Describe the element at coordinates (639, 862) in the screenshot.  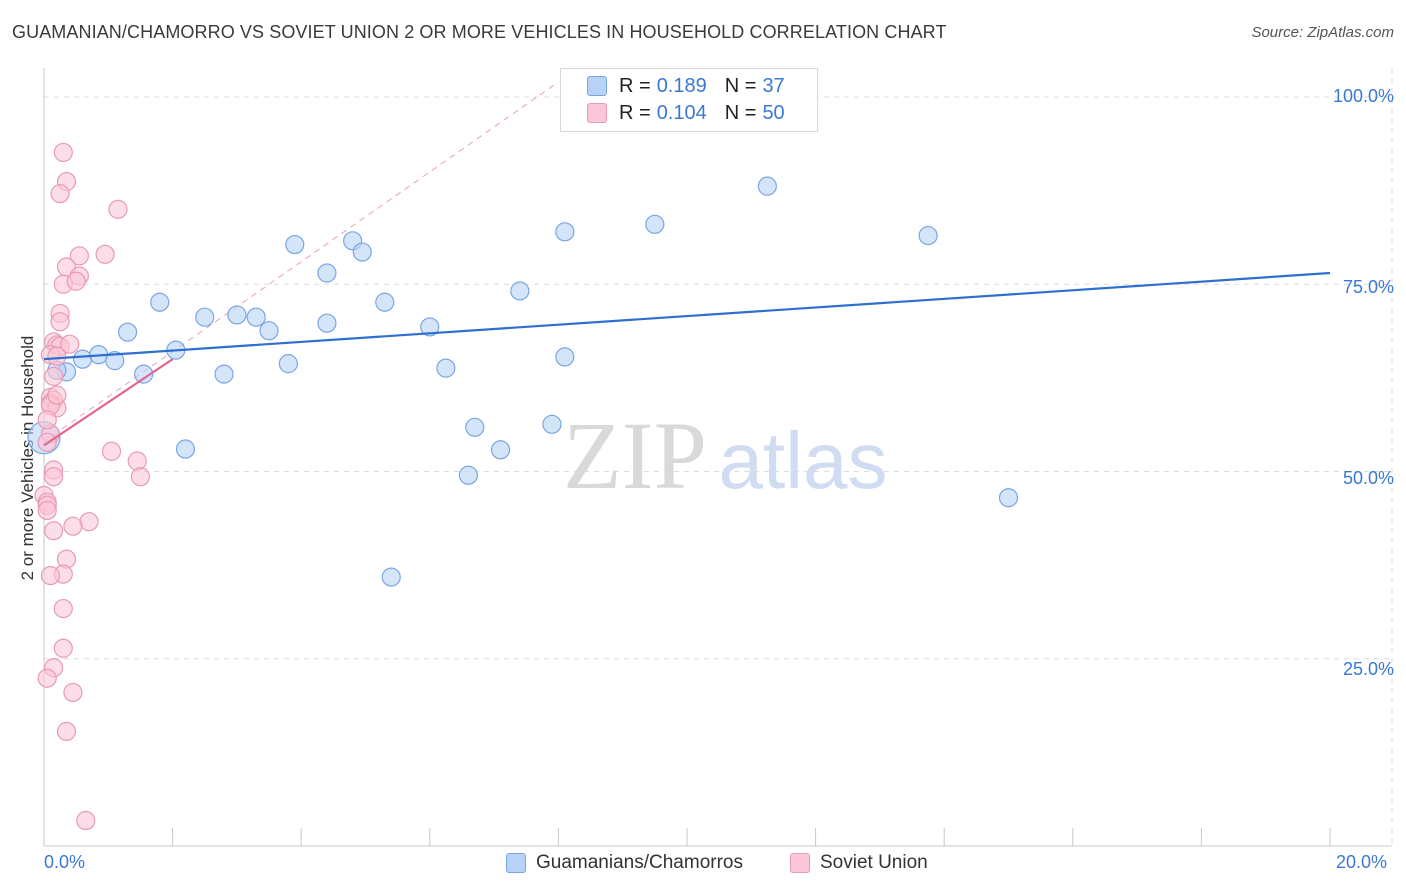
I see `bottom-legend-label-guamanians: Guamanians/Chamorros` at that location.